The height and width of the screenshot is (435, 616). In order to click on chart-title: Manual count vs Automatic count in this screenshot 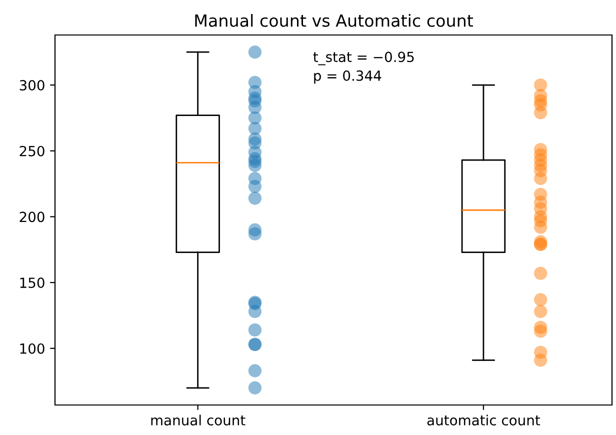, I will do `click(334, 20)`.